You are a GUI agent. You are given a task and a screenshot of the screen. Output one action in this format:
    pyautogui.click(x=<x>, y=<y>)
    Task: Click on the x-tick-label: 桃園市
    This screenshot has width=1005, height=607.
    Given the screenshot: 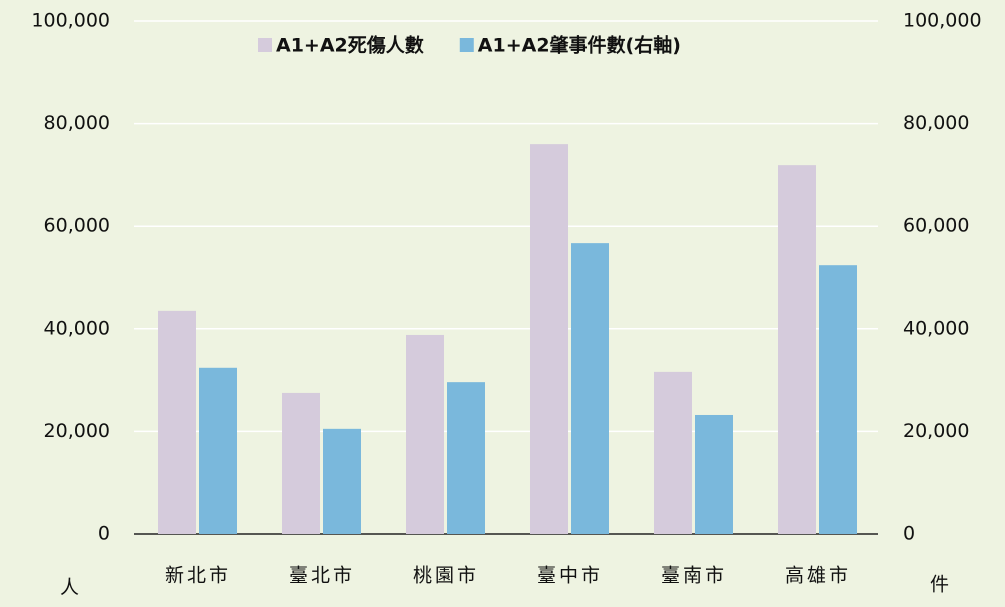 What is the action you would take?
    pyautogui.click(x=446, y=576)
    